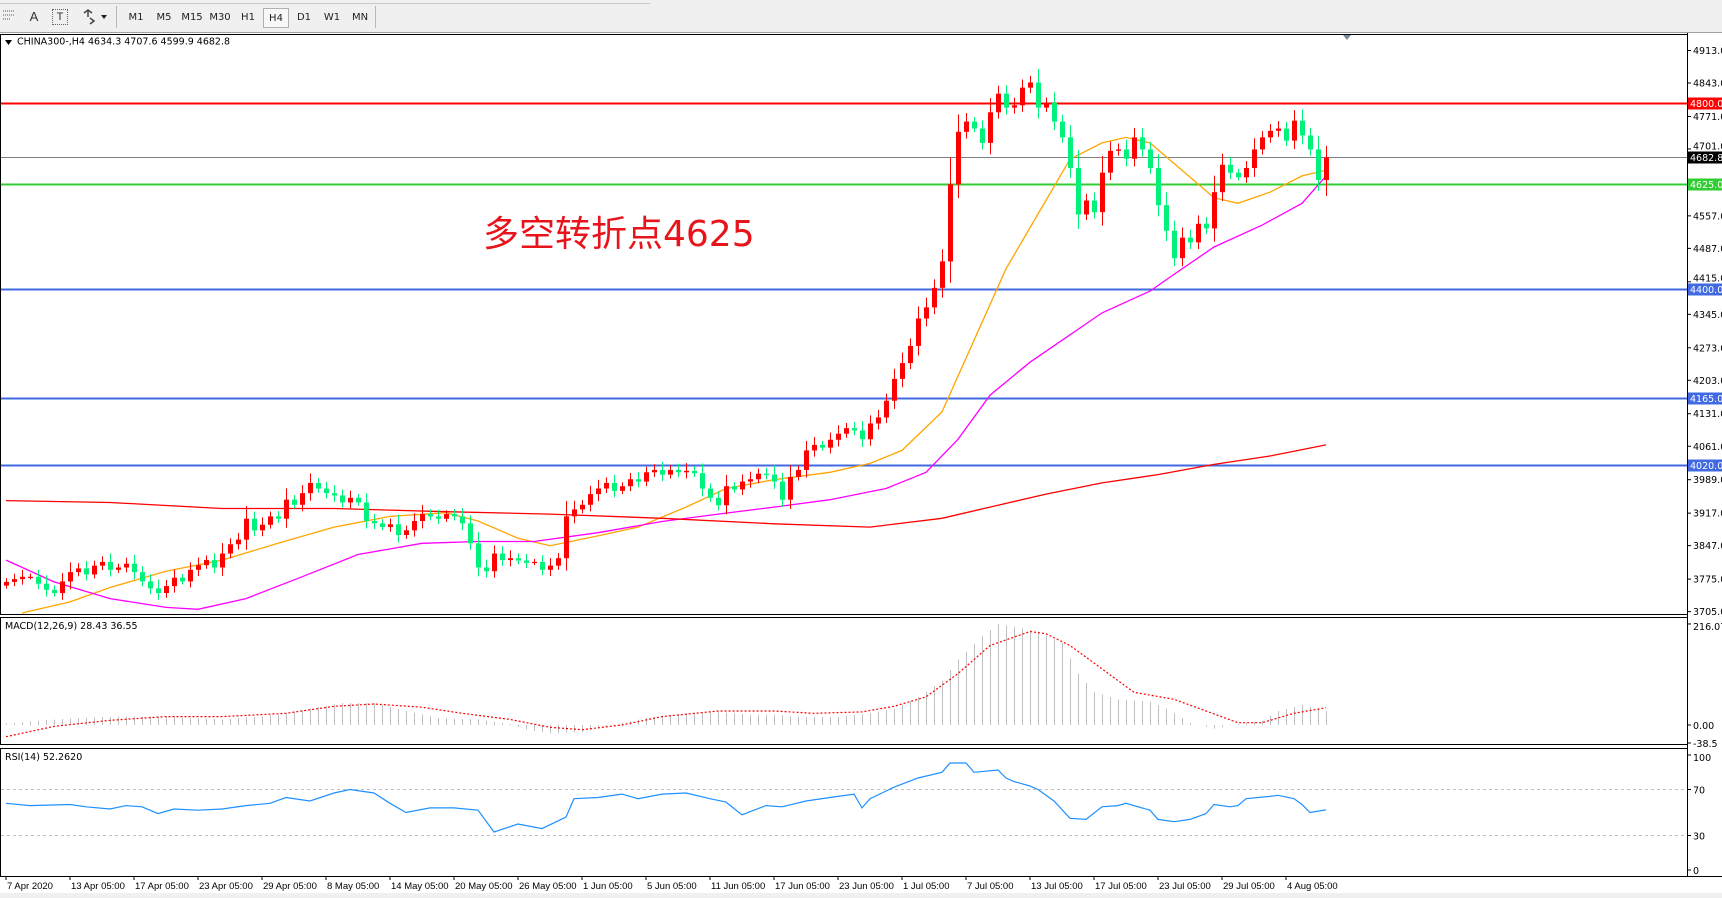 The width and height of the screenshot is (1722, 898). Describe the element at coordinates (1707, 315) in the screenshot. I see `price-tick-label: 4345.0` at that location.